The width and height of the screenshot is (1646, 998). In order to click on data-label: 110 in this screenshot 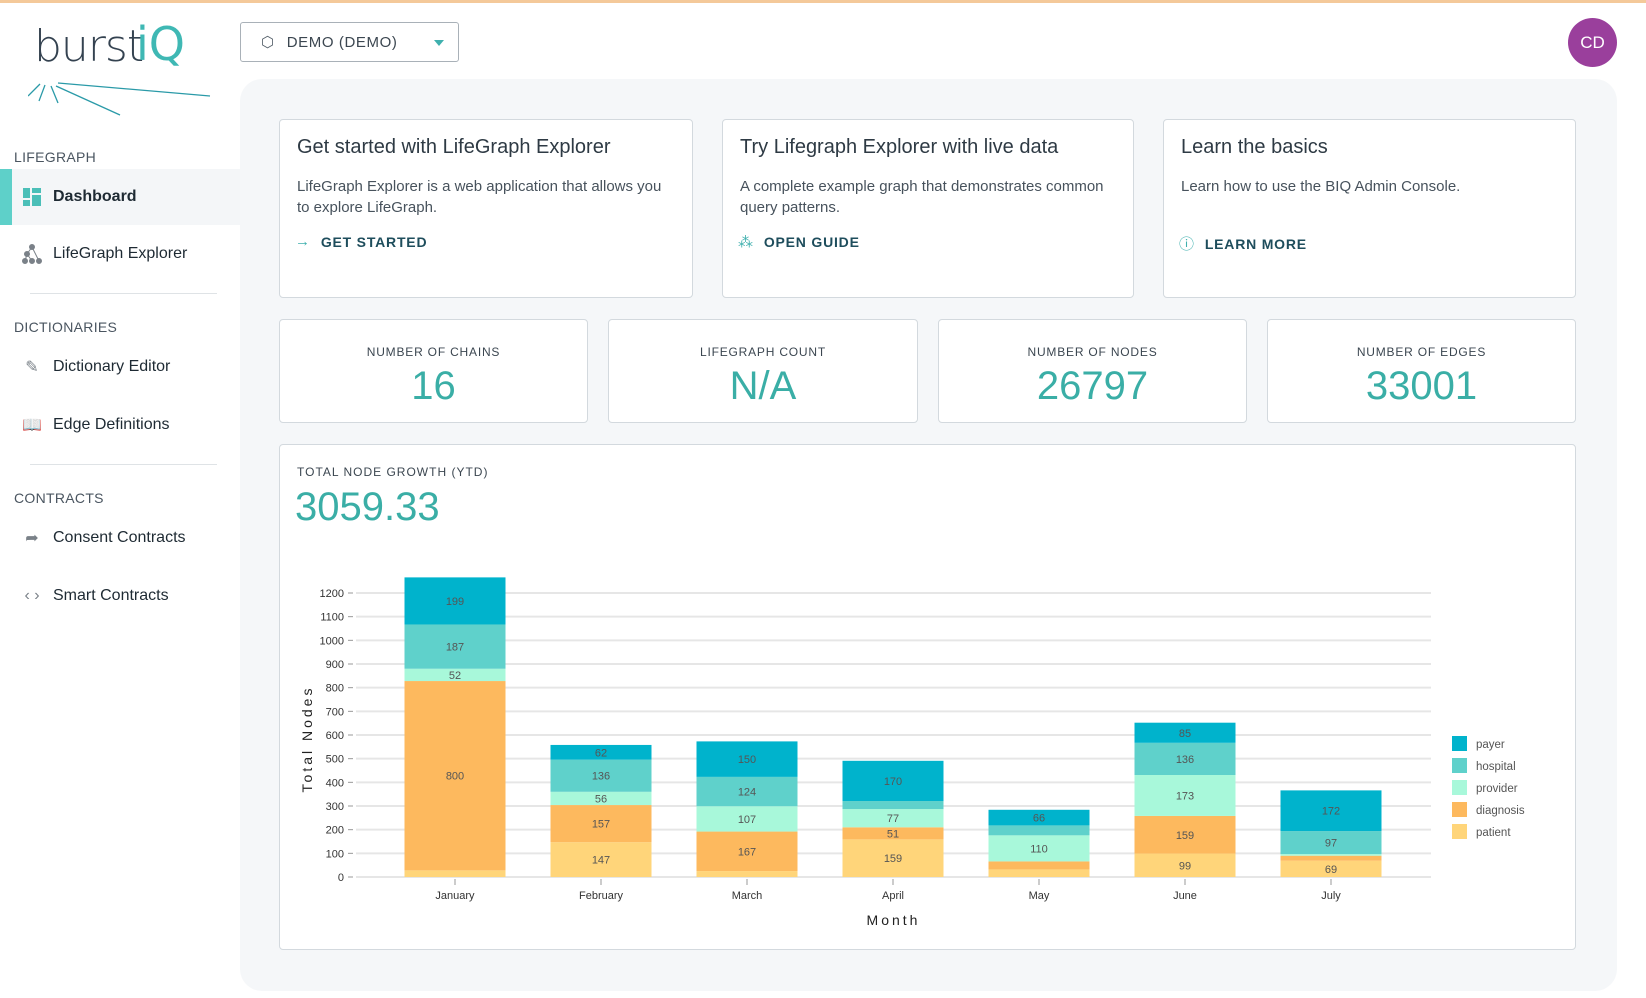, I will do `click(1039, 849)`.